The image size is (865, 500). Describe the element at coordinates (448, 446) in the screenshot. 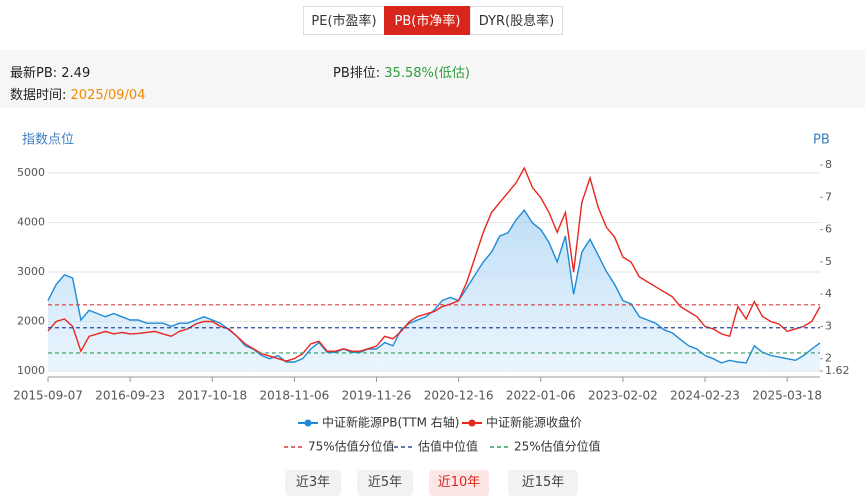

I see `legend-label: 估值中位值` at that location.